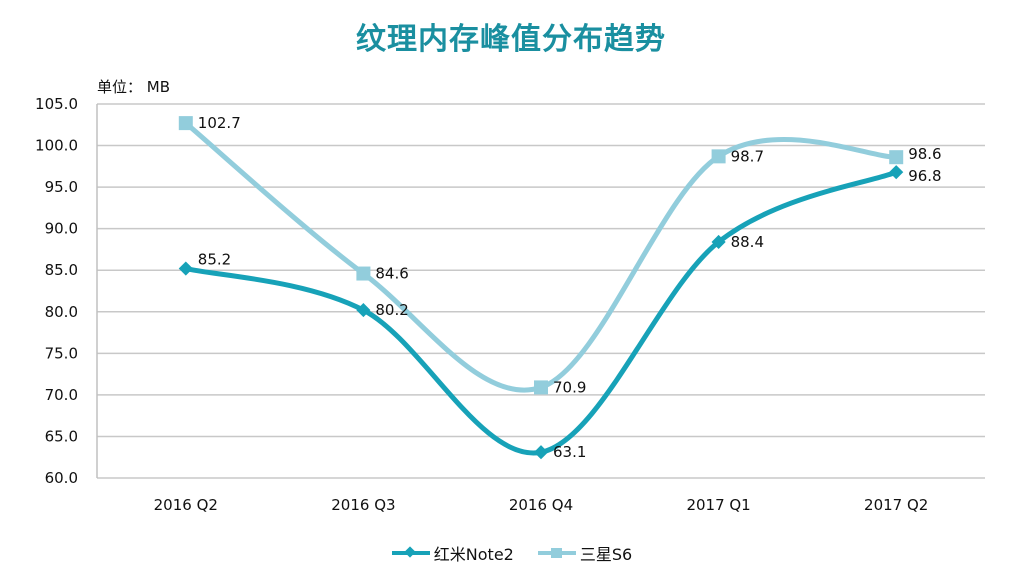  What do you see at coordinates (511, 39) in the screenshot?
I see `chart-title: 纹理内存峰值分布趋势` at bounding box center [511, 39].